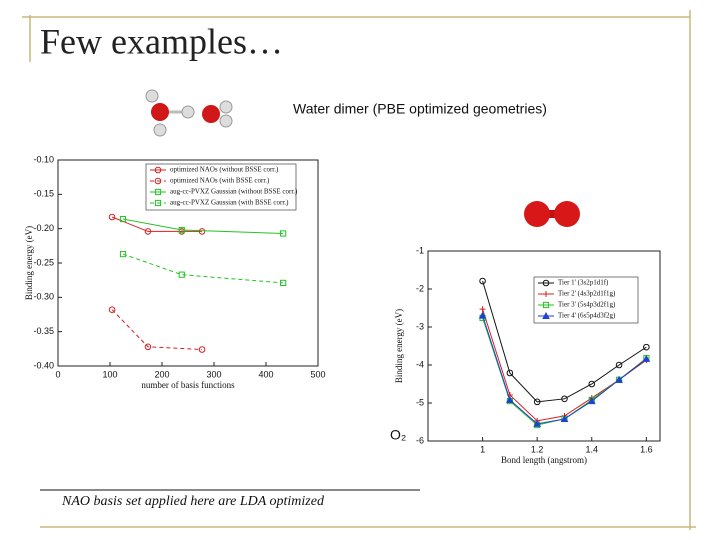 The image size is (720, 540). What do you see at coordinates (189, 113) in the screenshot?
I see `water-dimer-image` at bounding box center [189, 113].